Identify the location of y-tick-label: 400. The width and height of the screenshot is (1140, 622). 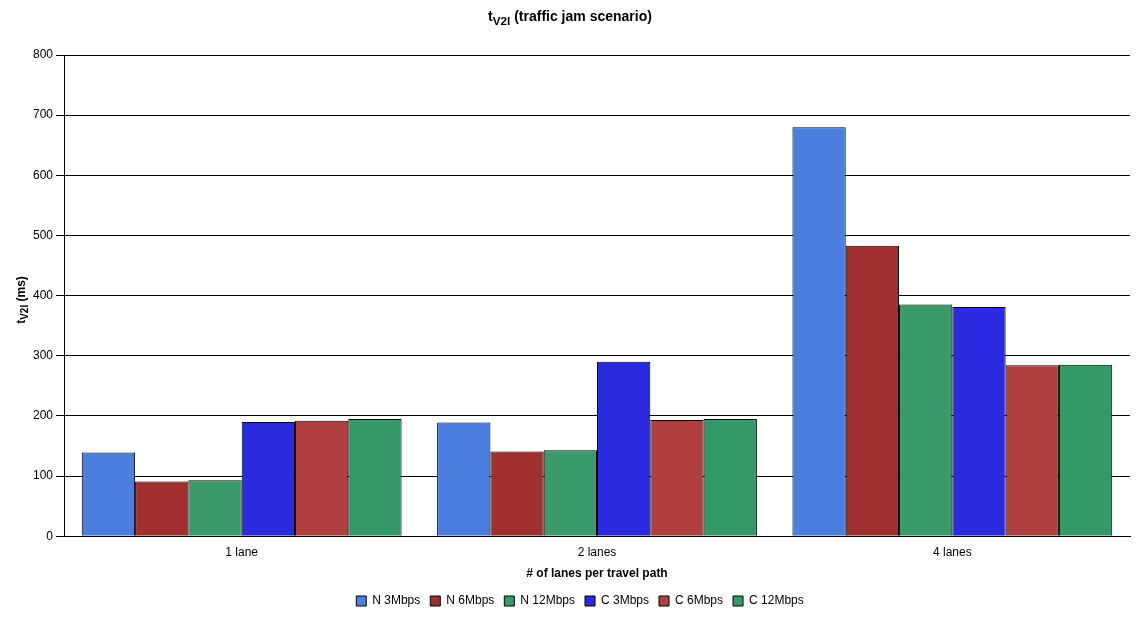
(43, 294).